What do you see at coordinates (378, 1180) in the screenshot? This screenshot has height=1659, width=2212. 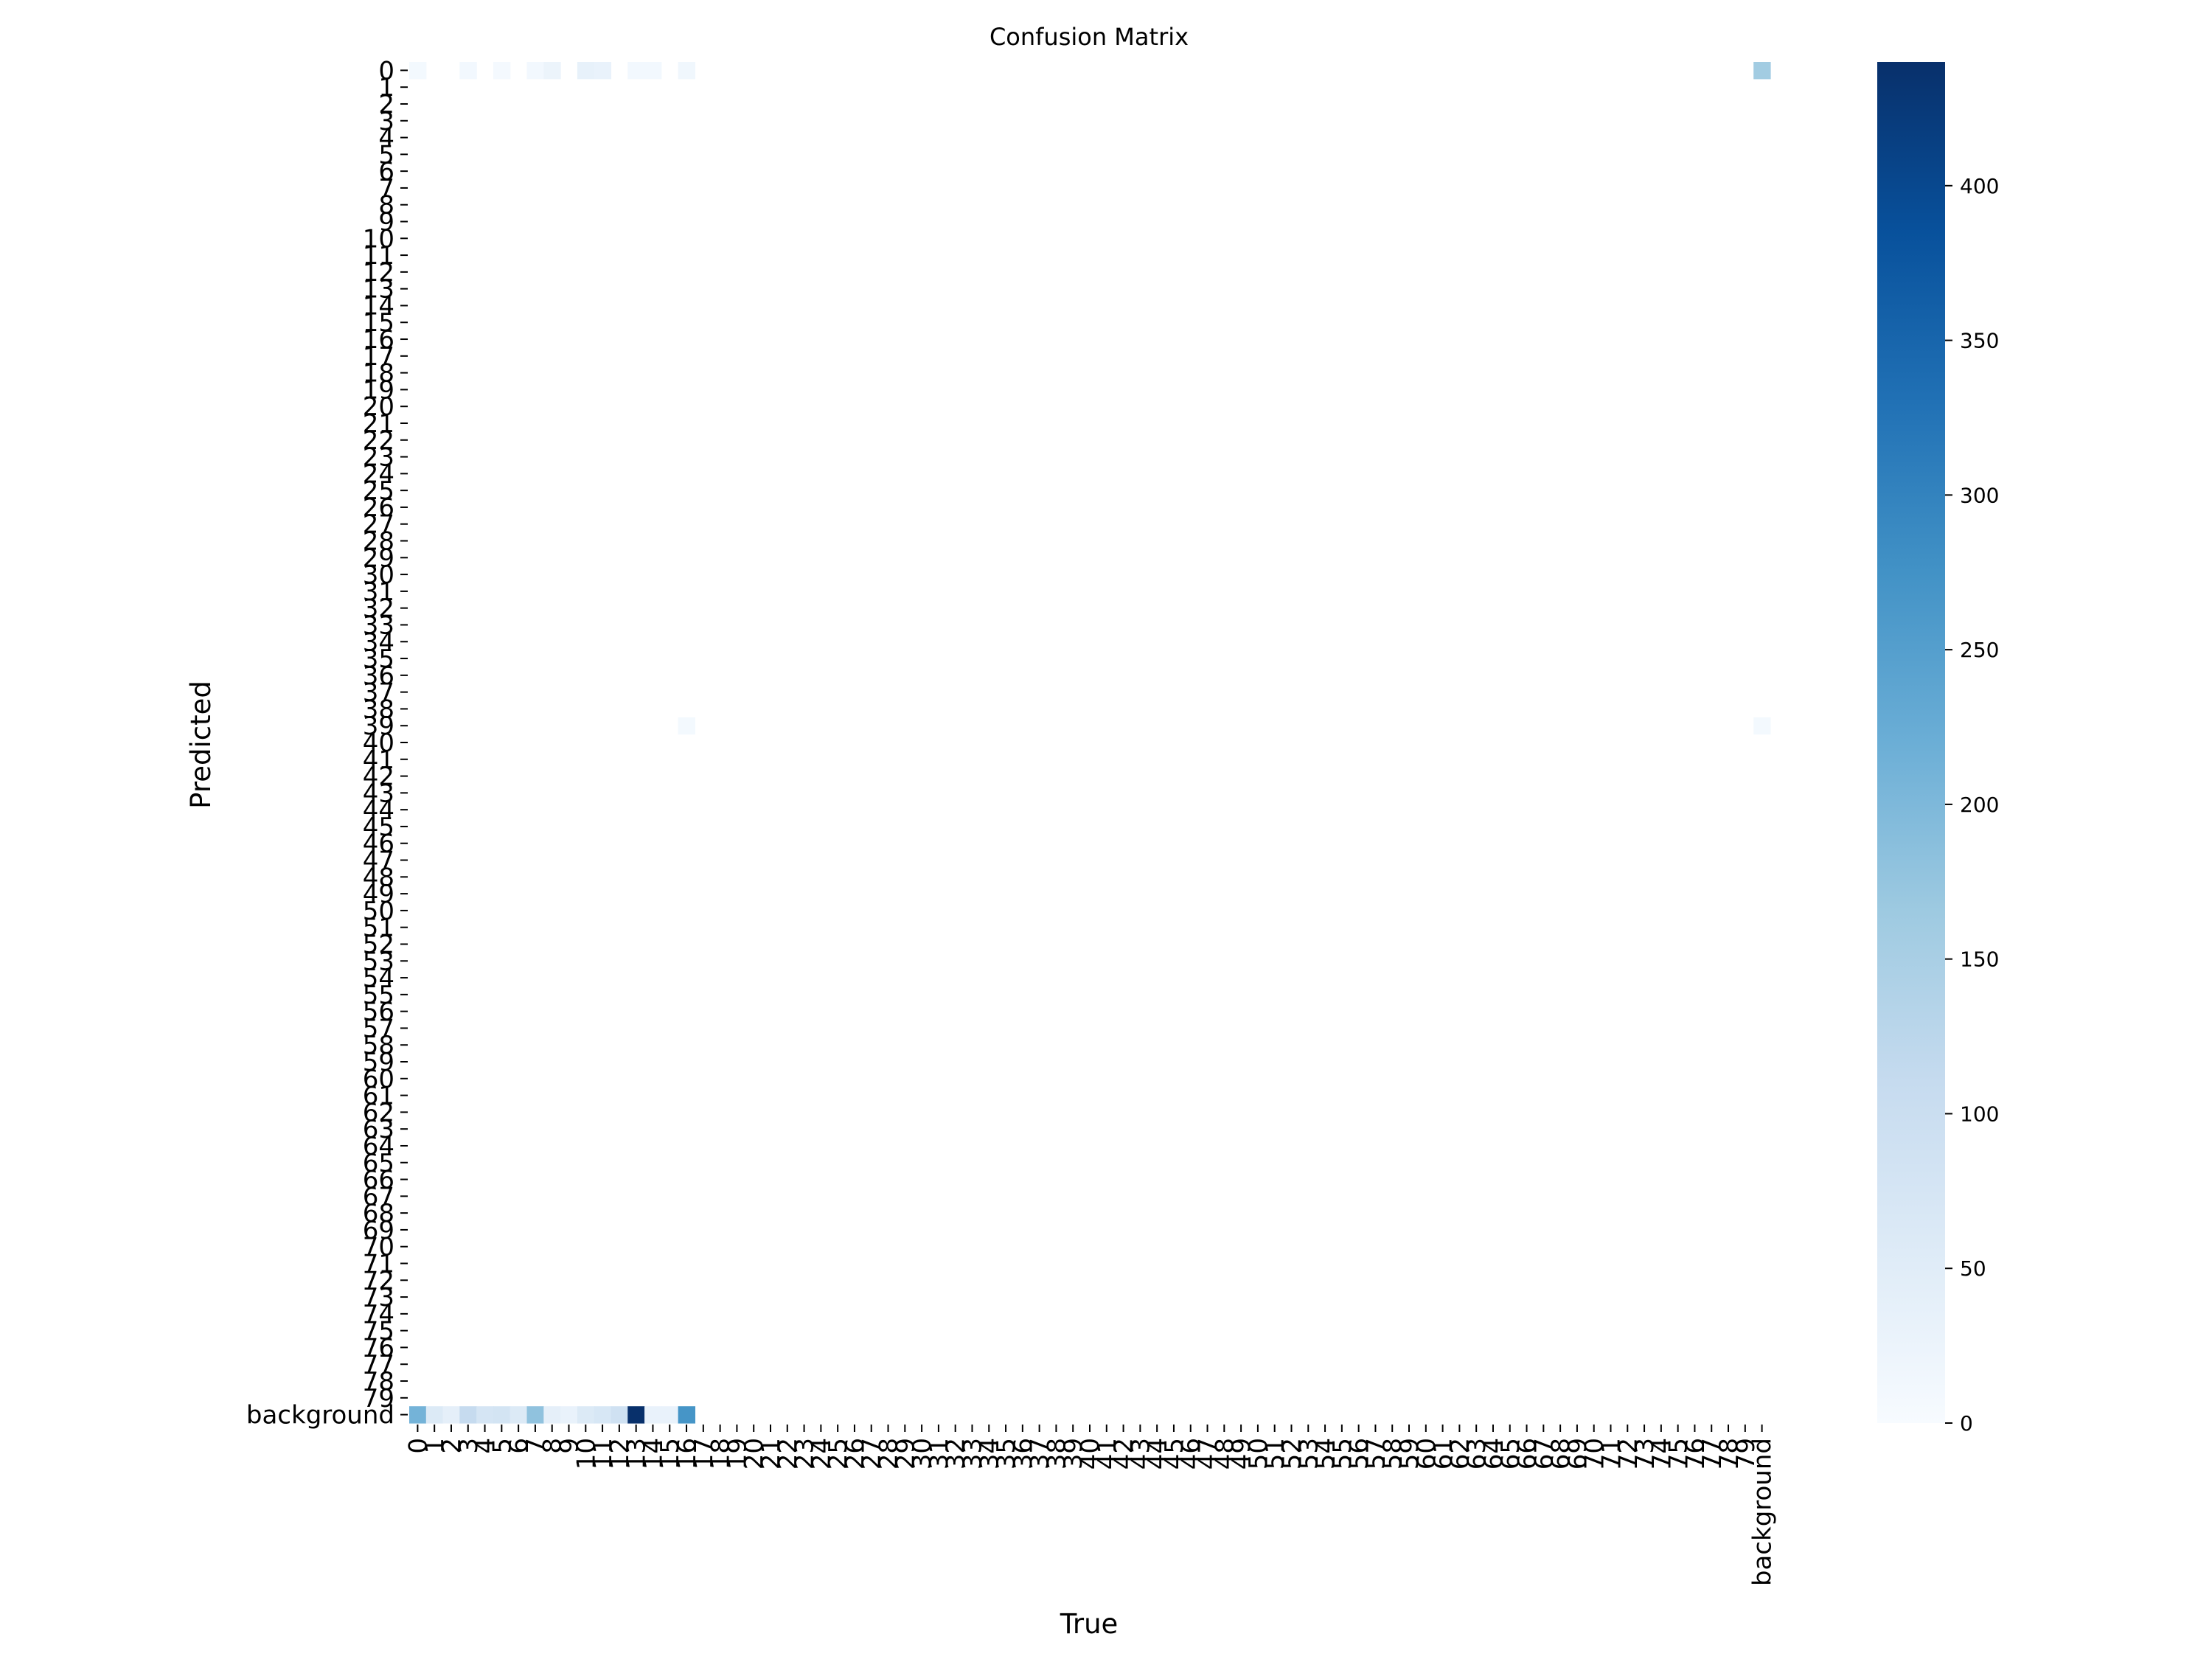 I see `y-tick-label: 66` at bounding box center [378, 1180].